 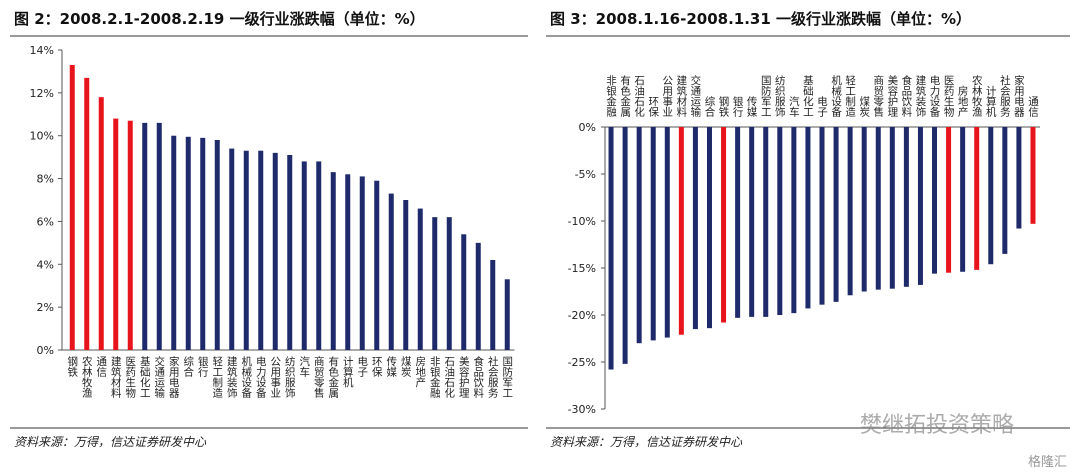 I want to click on x-tick-label: 煤炭, so click(x=406, y=366).